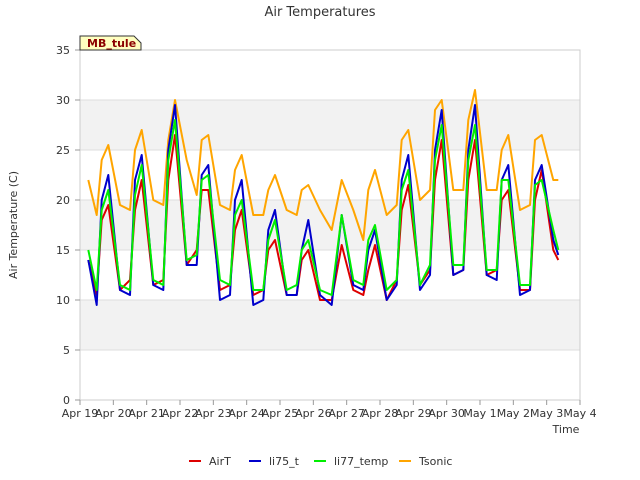  What do you see at coordinates (280, 413) in the screenshot?
I see `x-tick-label: Apr 25` at bounding box center [280, 413].